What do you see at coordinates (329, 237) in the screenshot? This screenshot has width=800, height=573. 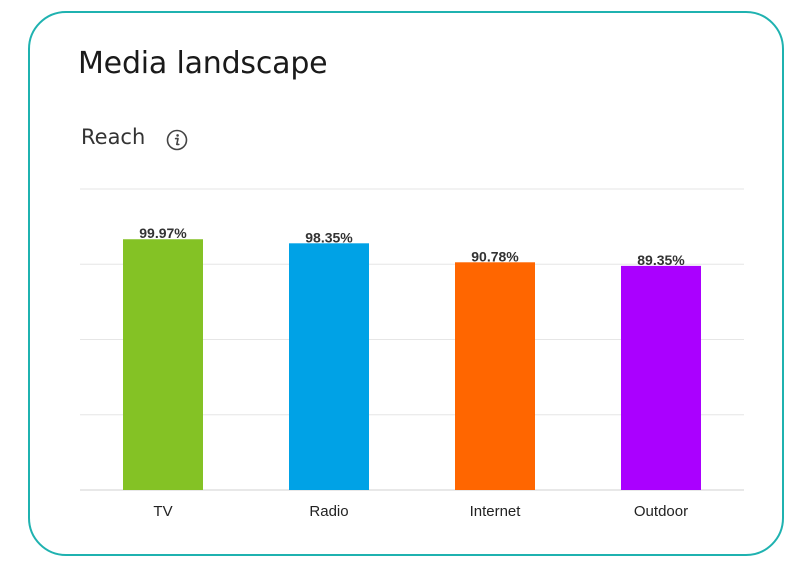 I see `data-label-radio: 98.35%` at bounding box center [329, 237].